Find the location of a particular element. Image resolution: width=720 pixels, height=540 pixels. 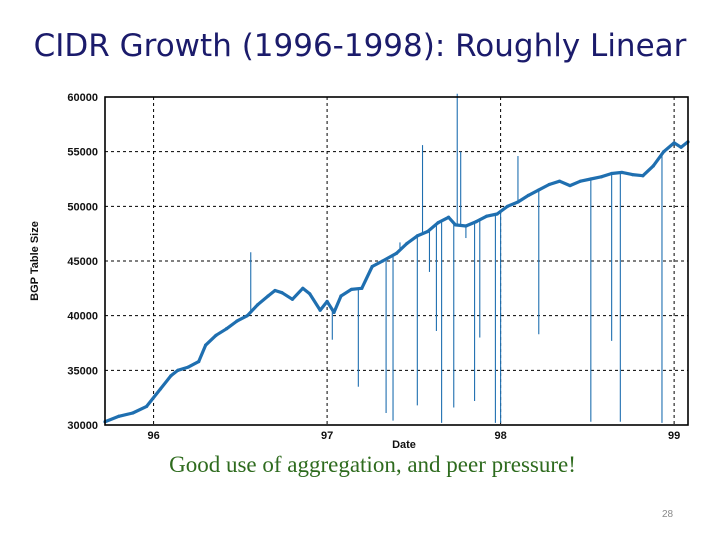

y-tick-label: 30000 is located at coordinates (82, 426).